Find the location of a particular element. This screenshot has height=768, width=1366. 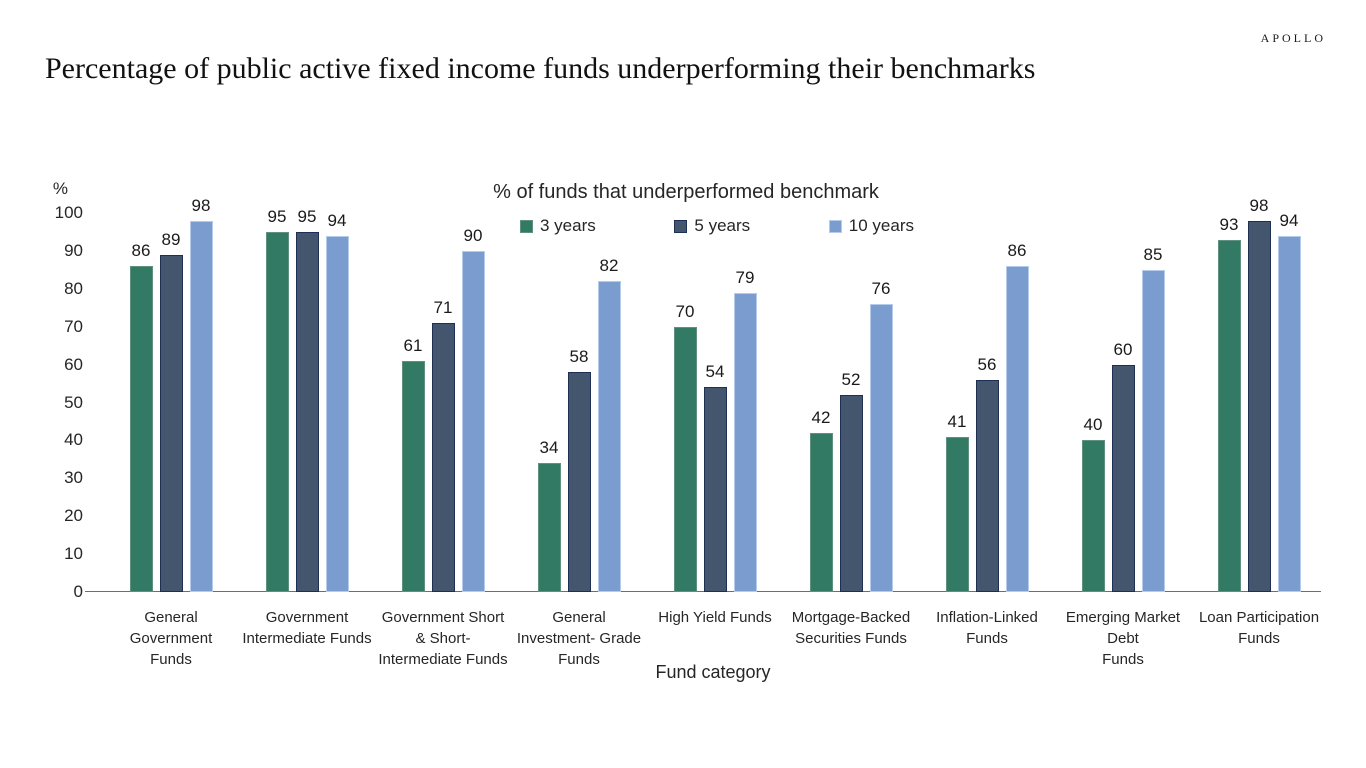

chart-title: % of funds that underperformed benchmark is located at coordinates (686, 192).